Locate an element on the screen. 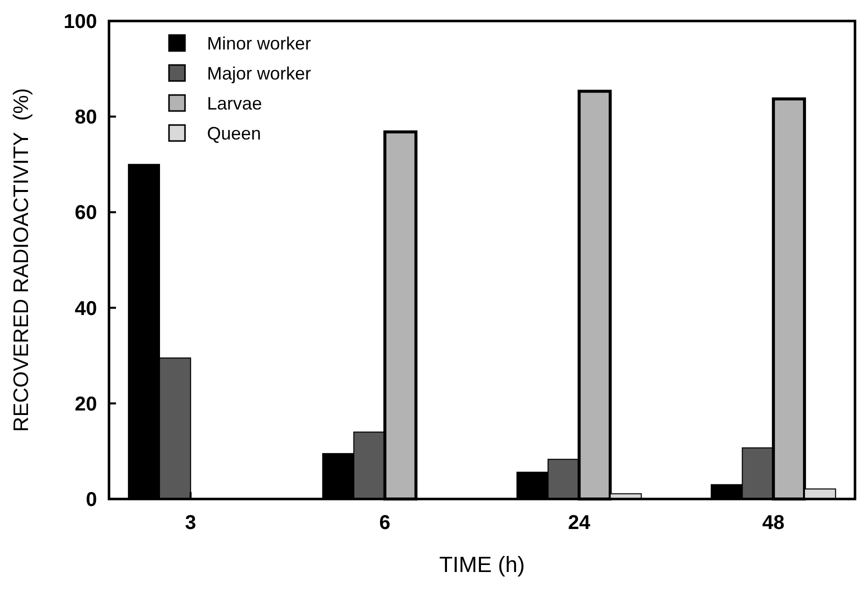 The height and width of the screenshot is (592, 859). legend-label: Major worker is located at coordinates (259, 73).